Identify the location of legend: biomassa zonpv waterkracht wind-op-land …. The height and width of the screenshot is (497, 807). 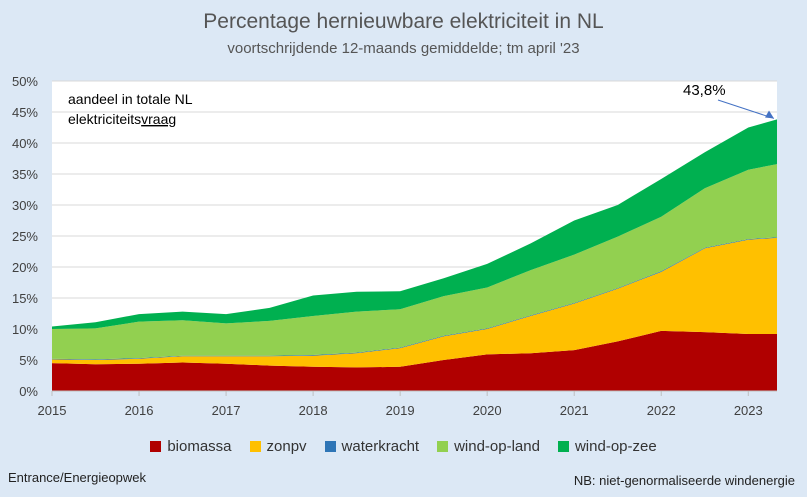
(403, 446).